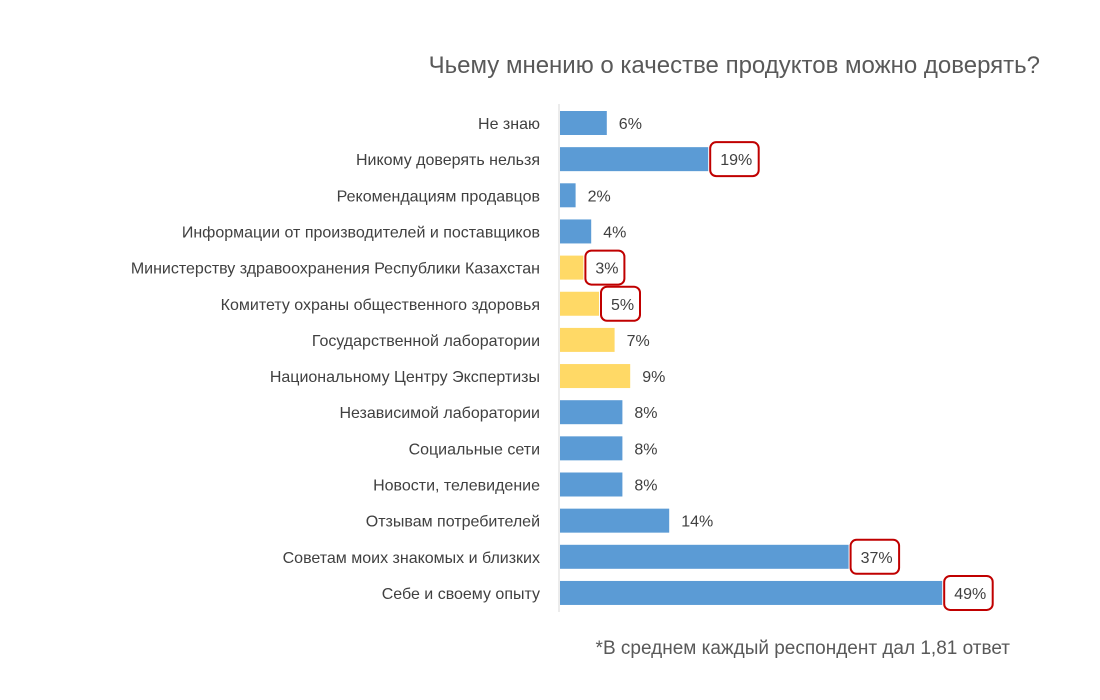  What do you see at coordinates (474, 449) in the screenshot?
I see `category-label: Социальные сети` at bounding box center [474, 449].